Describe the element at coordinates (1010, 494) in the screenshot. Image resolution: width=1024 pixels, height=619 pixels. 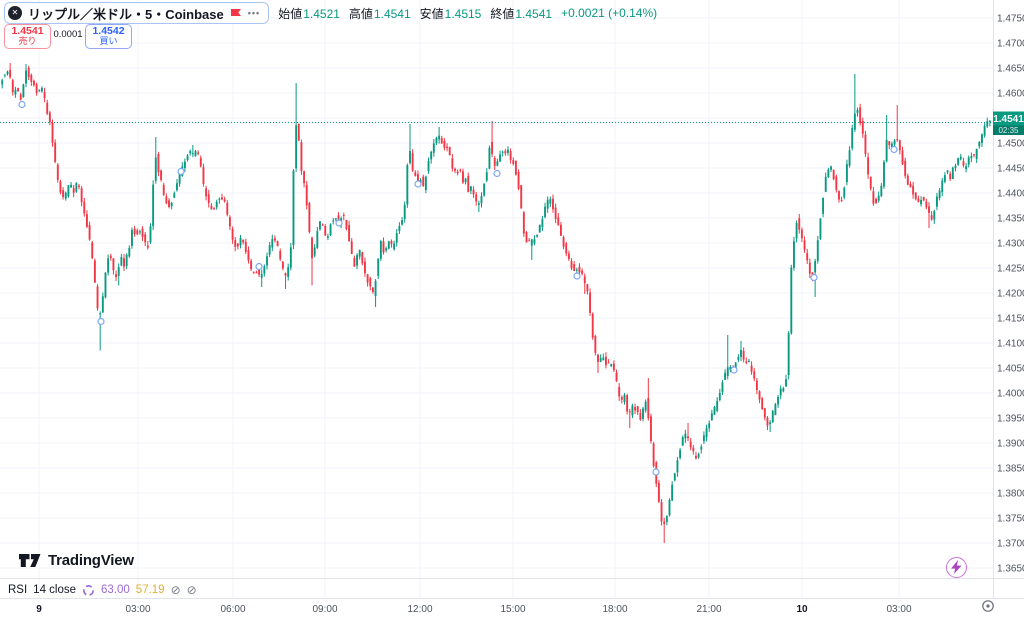
I see `price-tick-label: 1.3800` at that location.